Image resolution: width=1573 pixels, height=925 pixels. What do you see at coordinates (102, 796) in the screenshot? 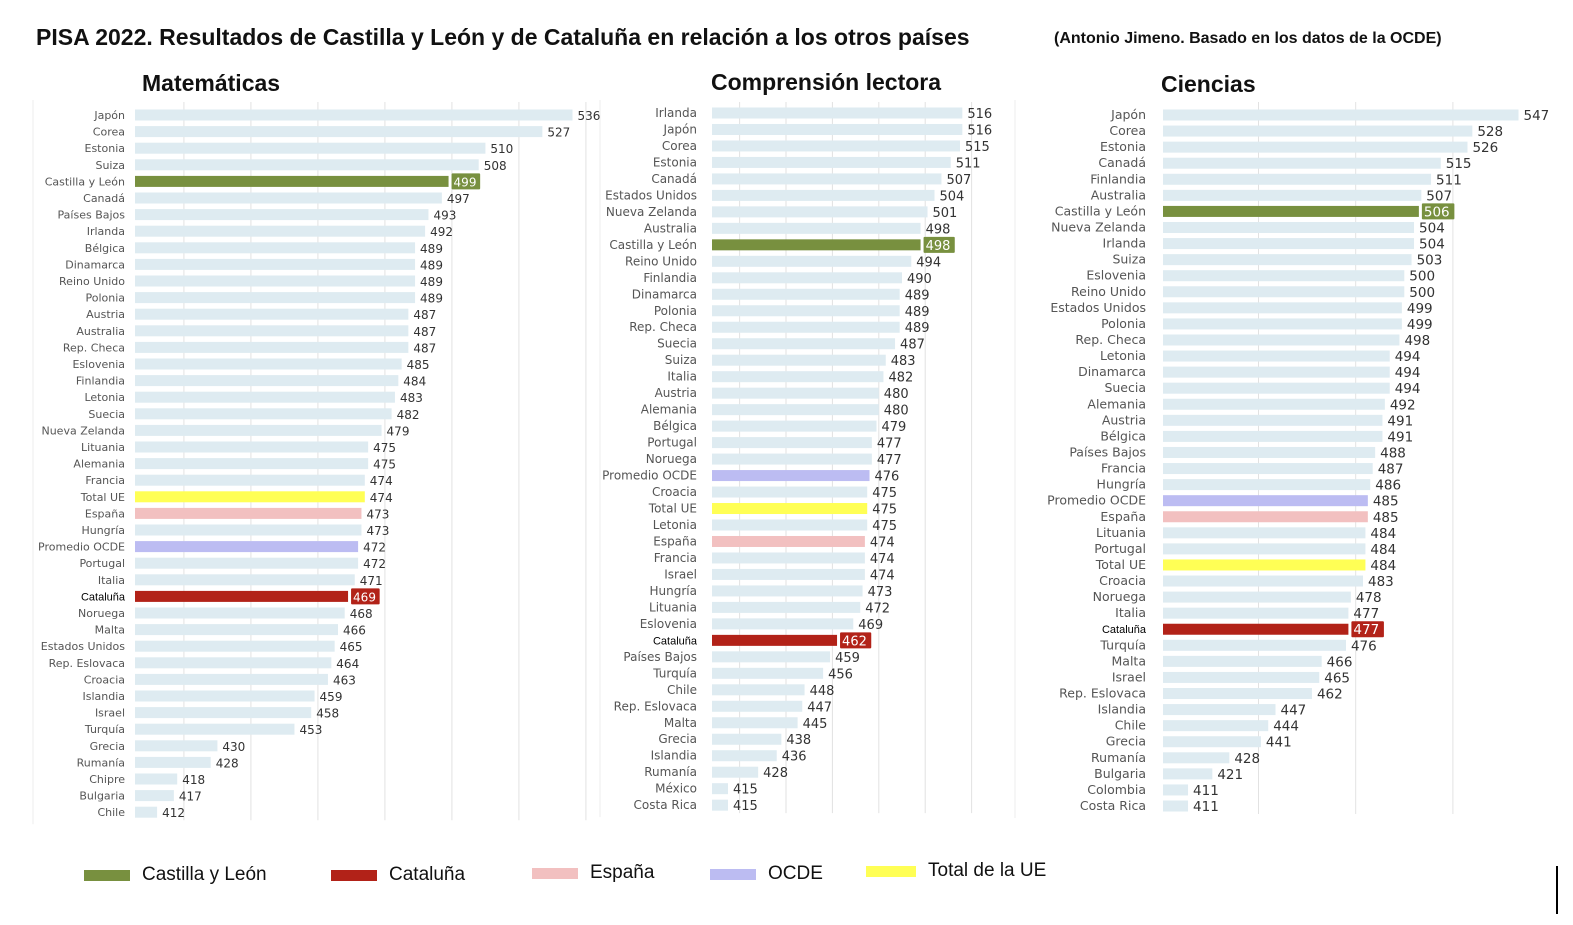
I see `category-label: Bulgaria` at bounding box center [102, 796].